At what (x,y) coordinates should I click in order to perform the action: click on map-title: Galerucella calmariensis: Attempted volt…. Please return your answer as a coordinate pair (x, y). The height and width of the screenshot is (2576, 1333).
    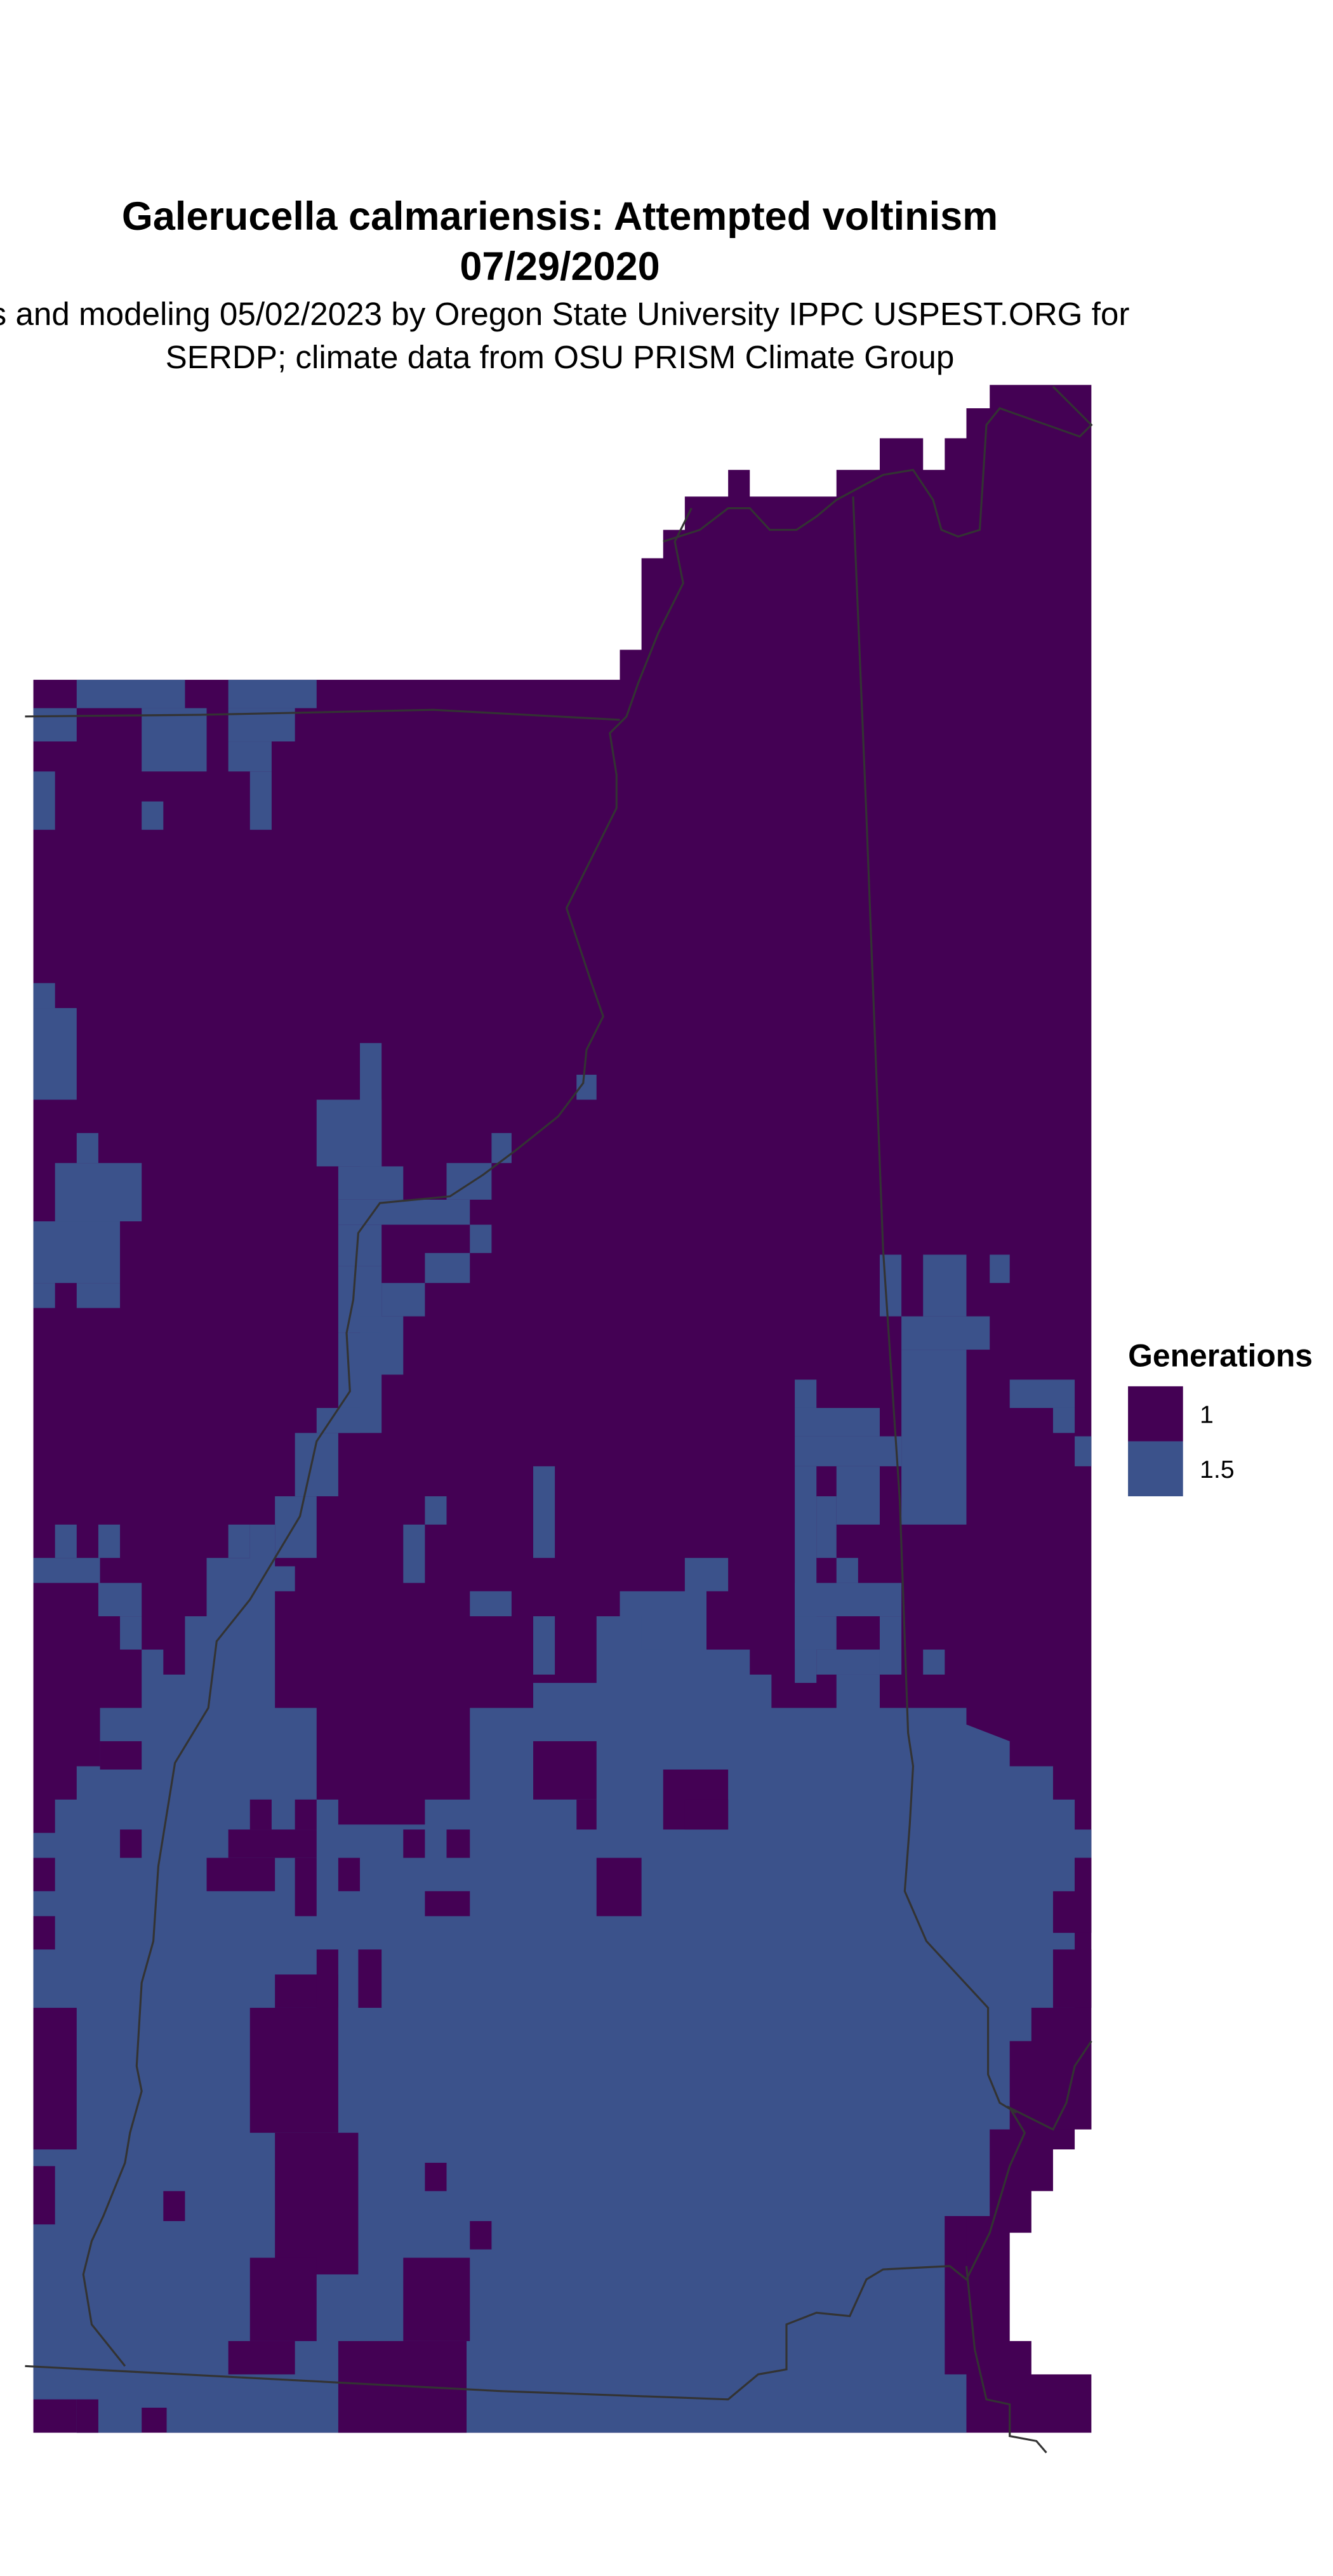
    Looking at the image, I should click on (560, 216).